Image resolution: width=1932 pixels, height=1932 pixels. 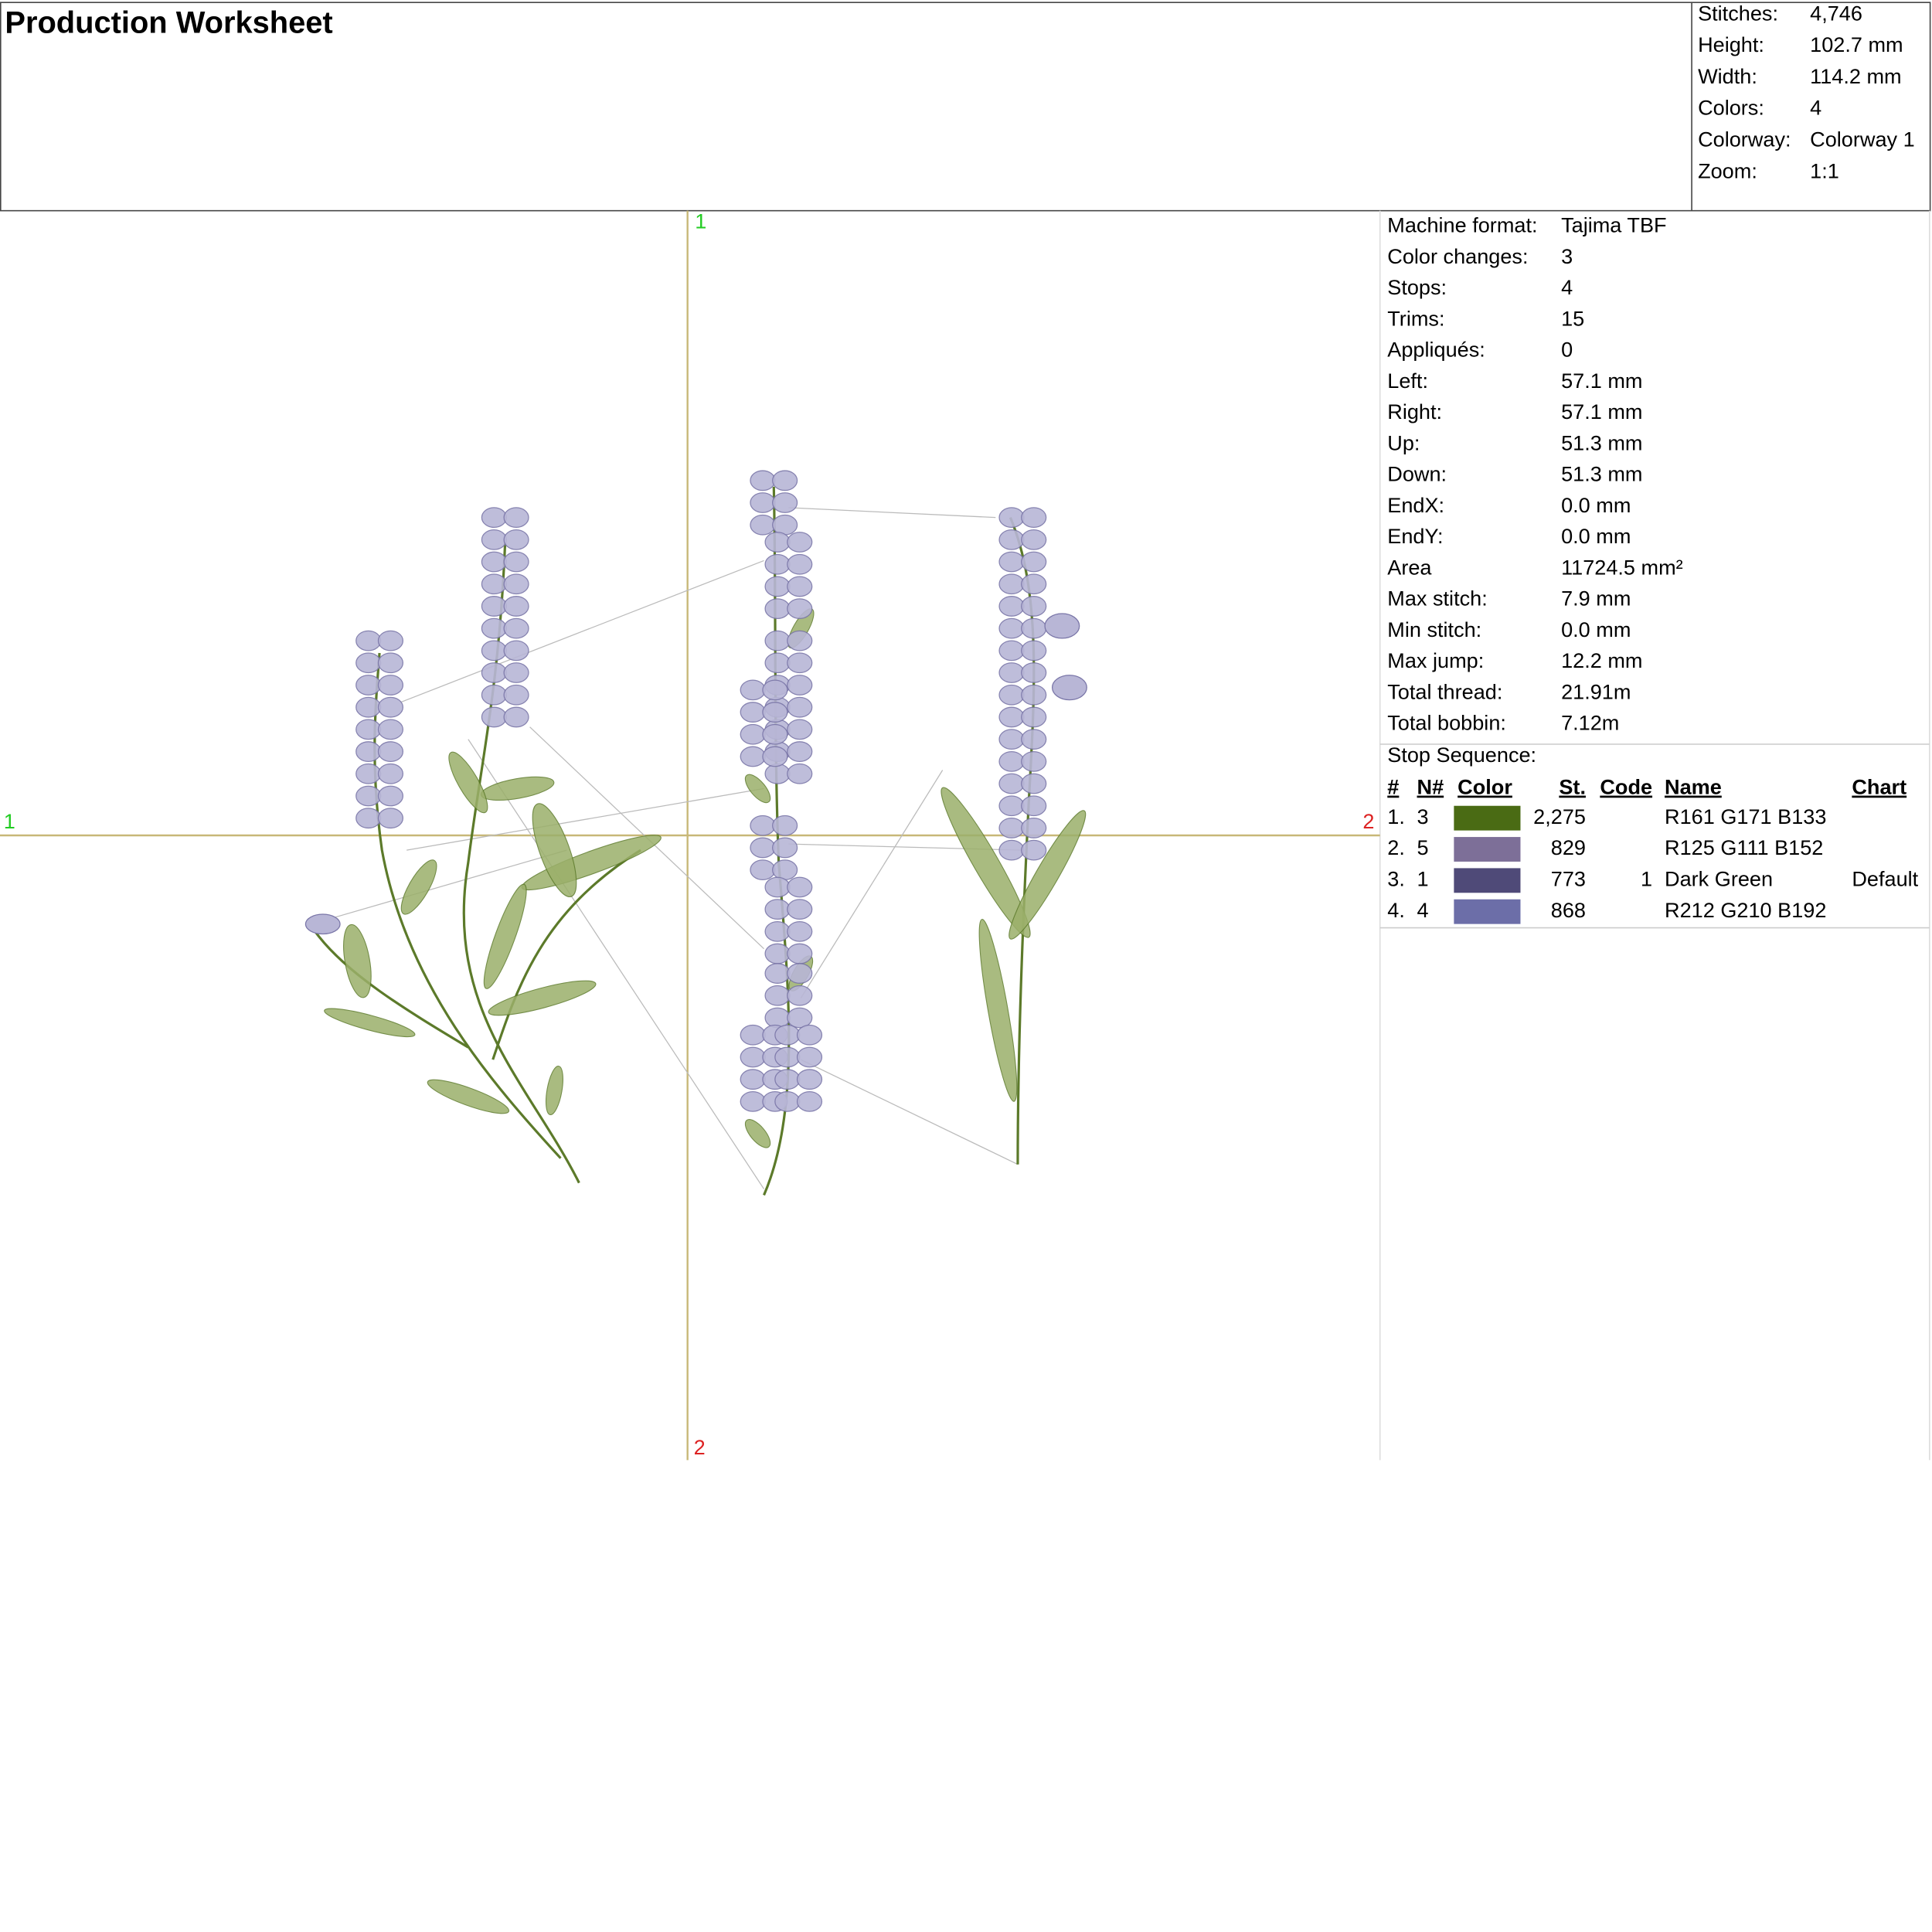 What do you see at coordinates (1396, 816) in the screenshot?
I see `table-cell: 1.` at bounding box center [1396, 816].